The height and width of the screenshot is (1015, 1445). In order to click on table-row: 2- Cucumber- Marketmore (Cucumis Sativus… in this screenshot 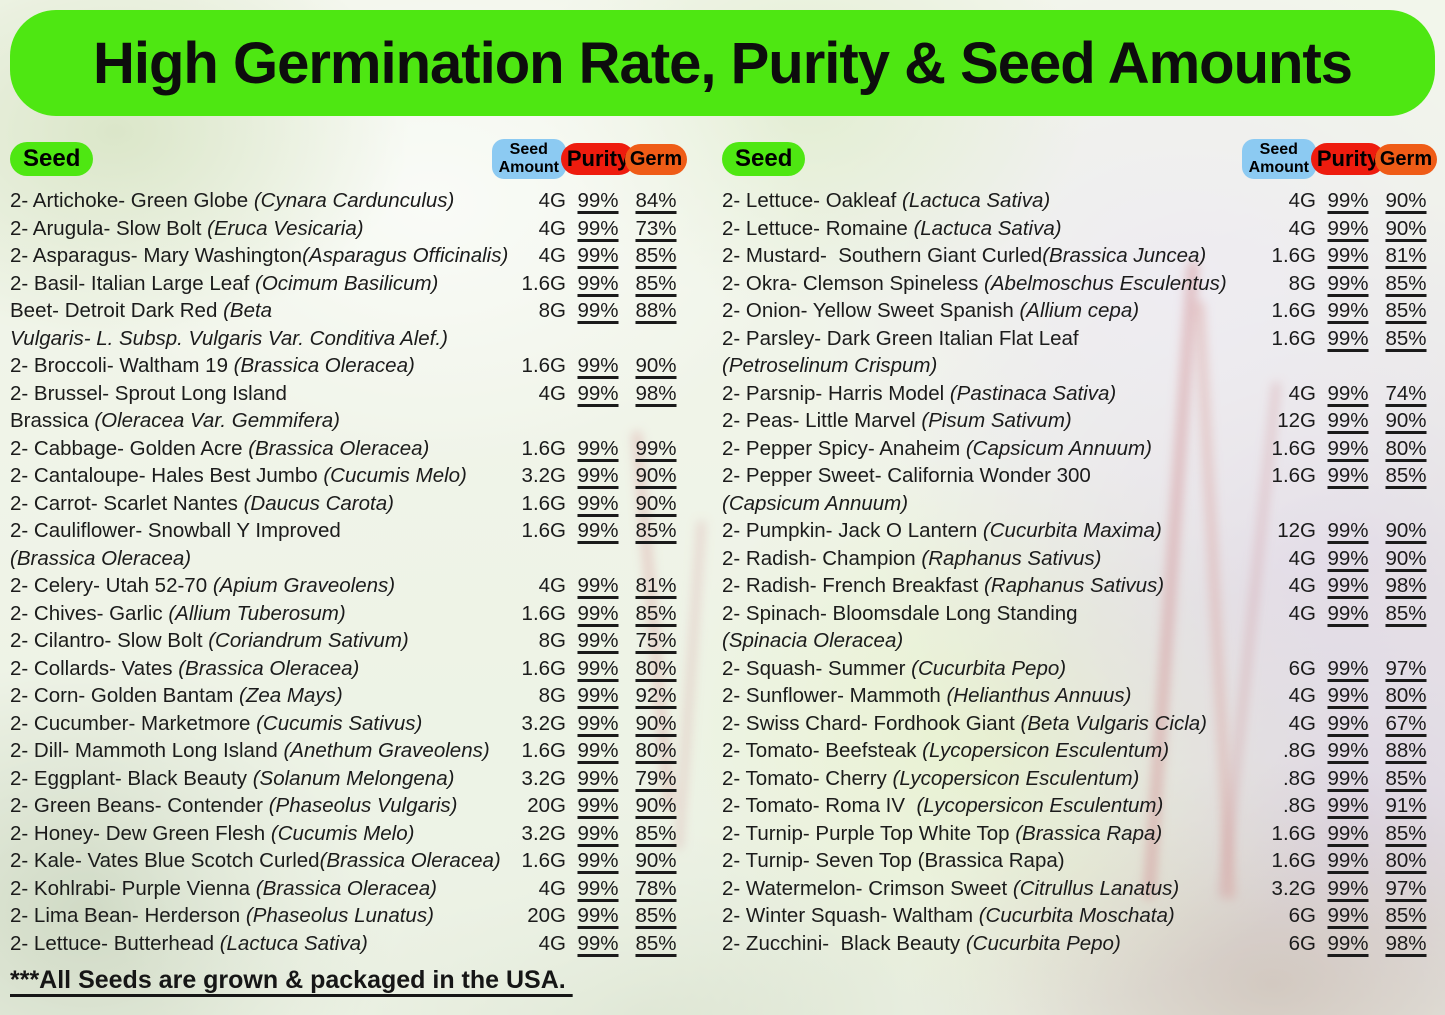, I will do `click(346, 724)`.